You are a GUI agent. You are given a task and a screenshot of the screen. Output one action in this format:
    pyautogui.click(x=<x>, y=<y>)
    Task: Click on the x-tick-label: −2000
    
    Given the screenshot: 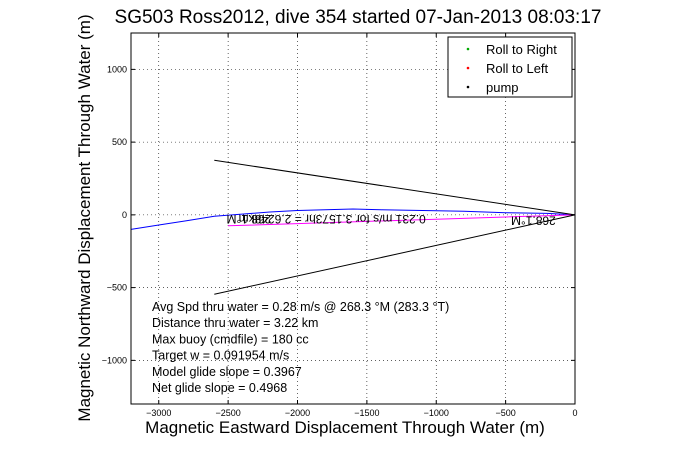 What is the action you would take?
    pyautogui.click(x=297, y=413)
    